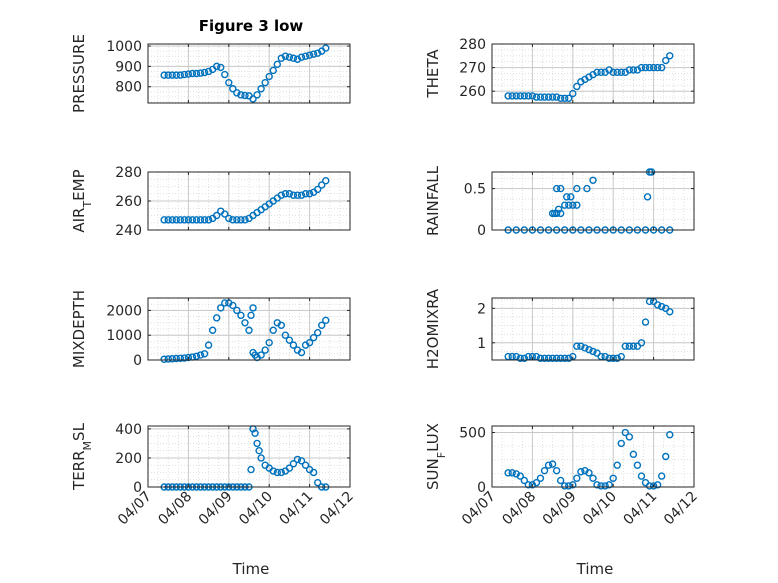 The width and height of the screenshot is (778, 583). What do you see at coordinates (595, 569) in the screenshot?
I see `x-axis-label-right: Time` at bounding box center [595, 569].